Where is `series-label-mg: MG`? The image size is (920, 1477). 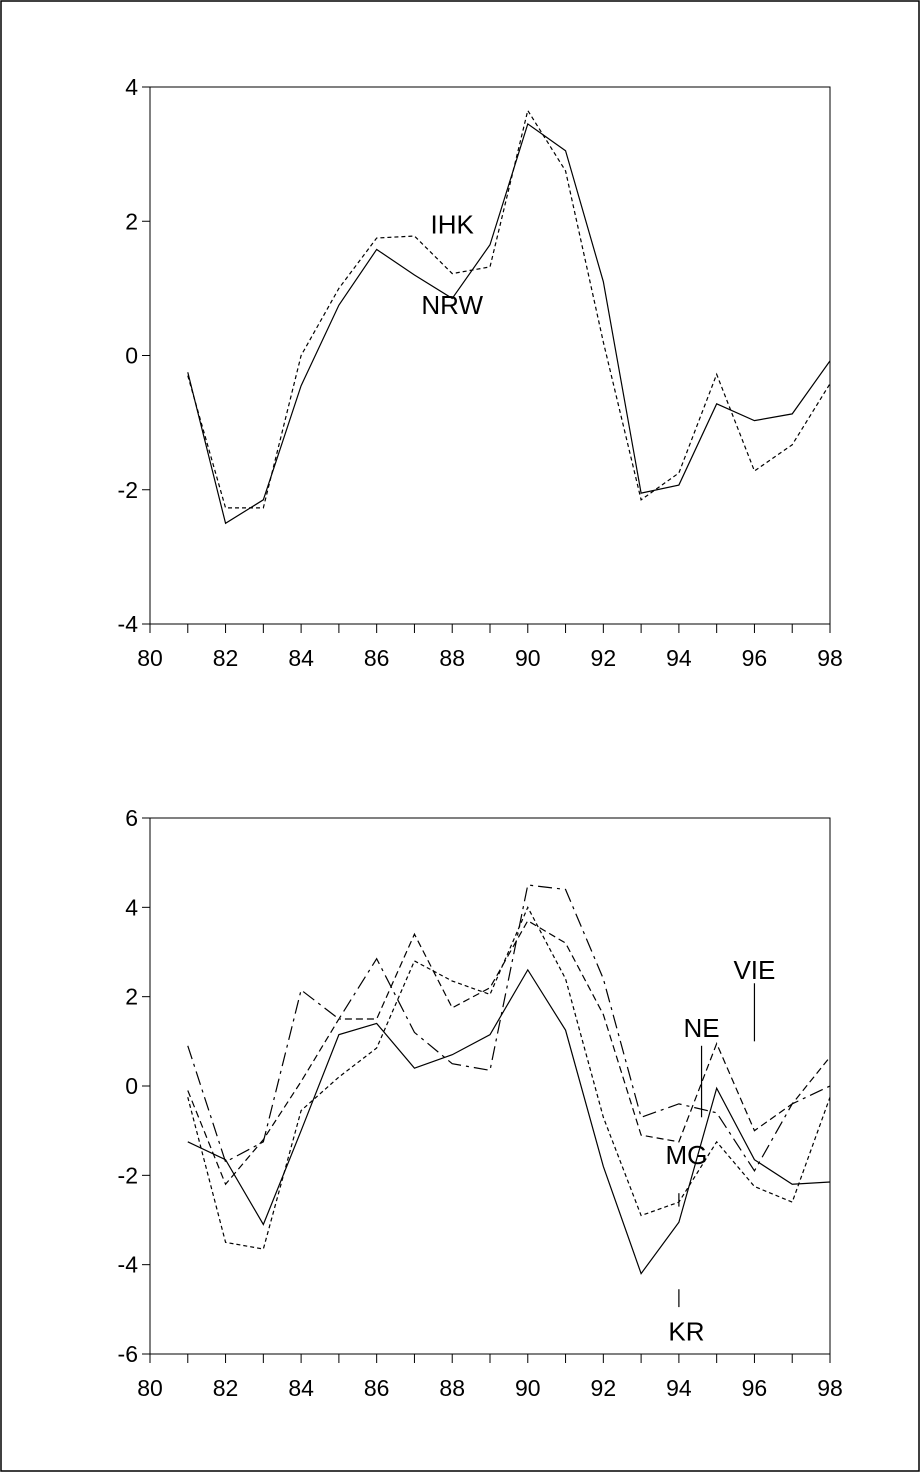
series-label-mg: MG is located at coordinates (686, 1155).